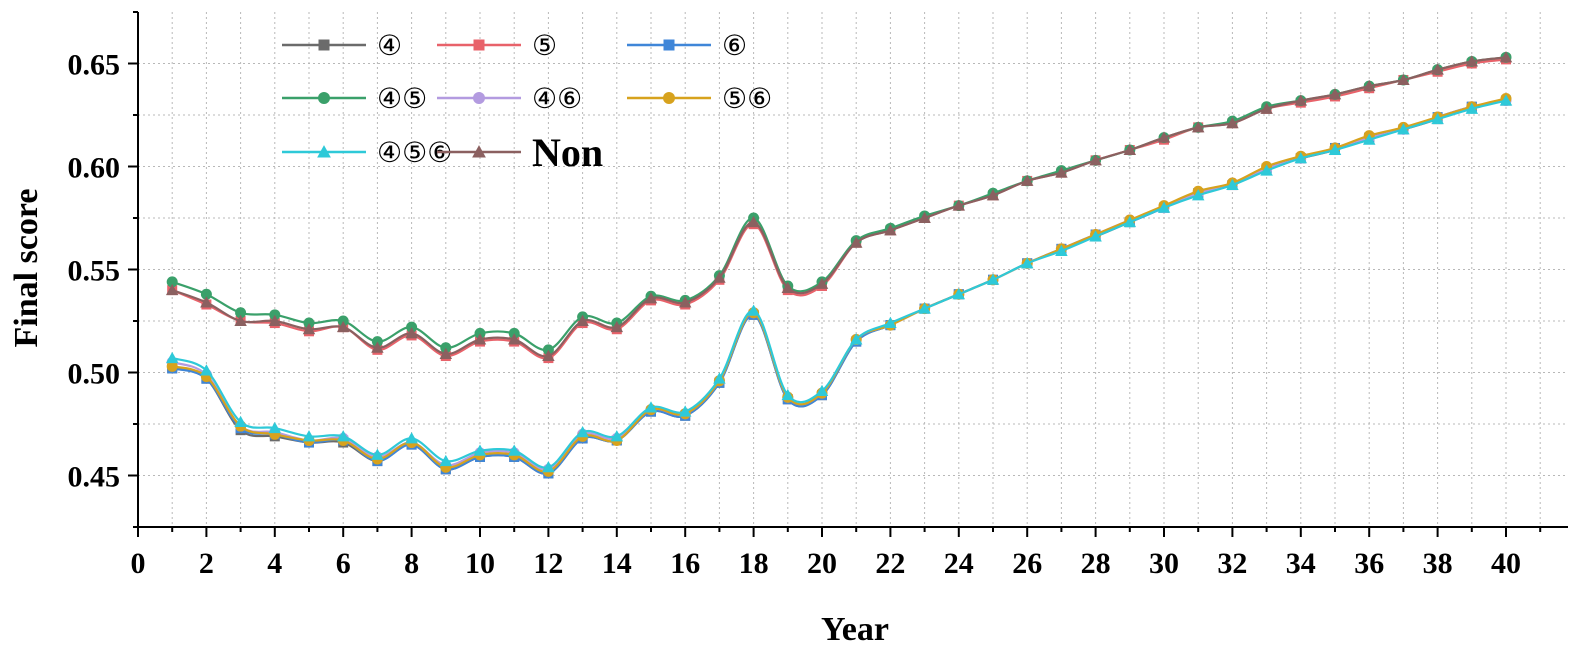  Describe the element at coordinates (509, 98) in the screenshot. I see `legend-item: ④⑥` at that location.